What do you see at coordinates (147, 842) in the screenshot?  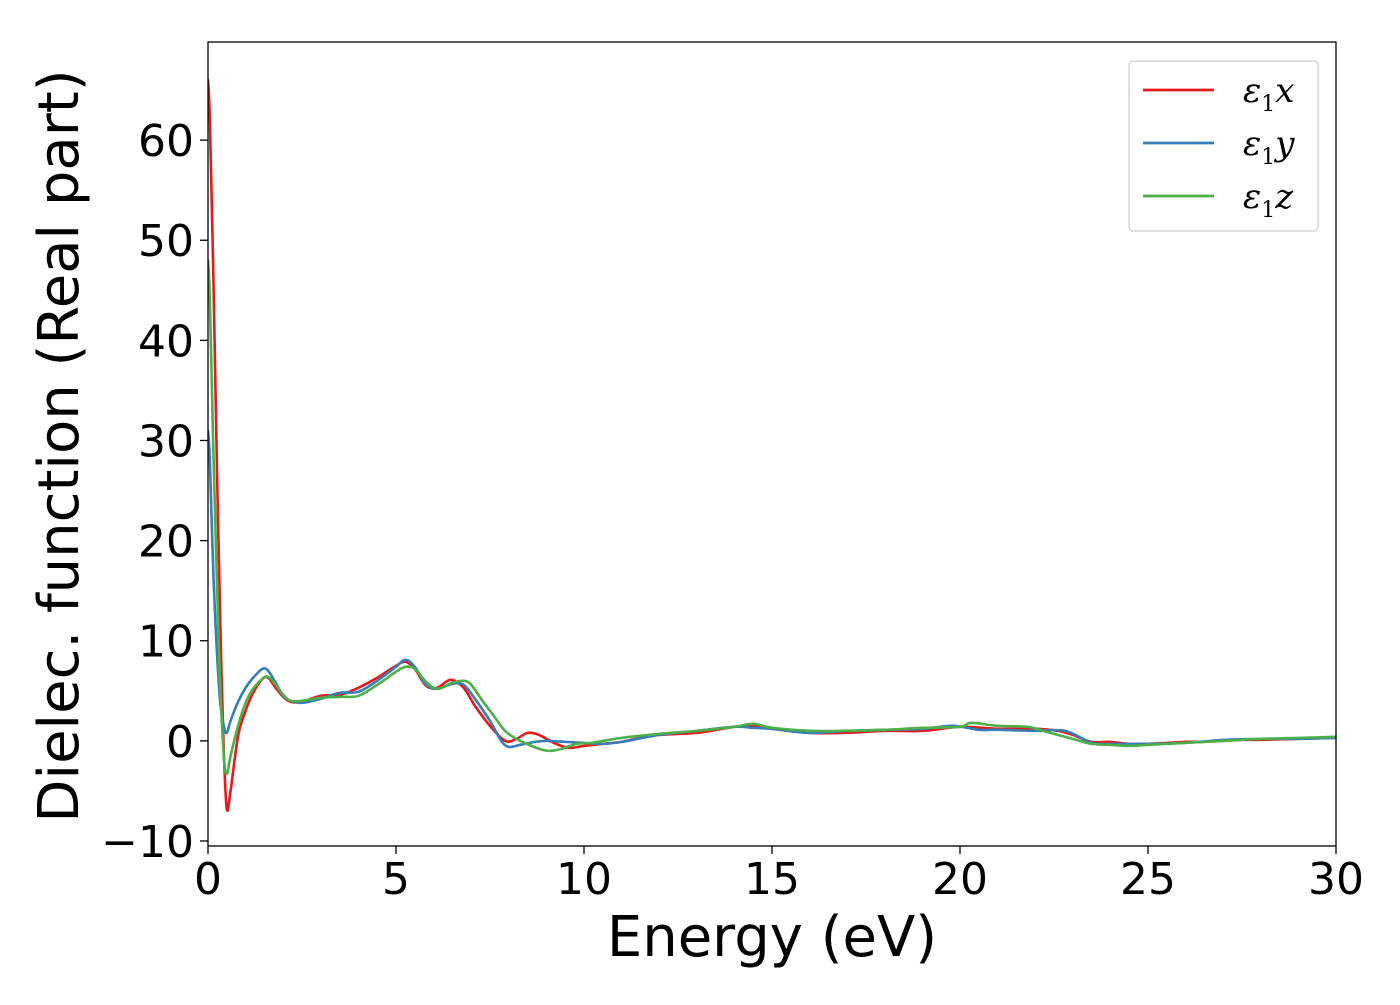 I see `y-tick-label: −10` at bounding box center [147, 842].